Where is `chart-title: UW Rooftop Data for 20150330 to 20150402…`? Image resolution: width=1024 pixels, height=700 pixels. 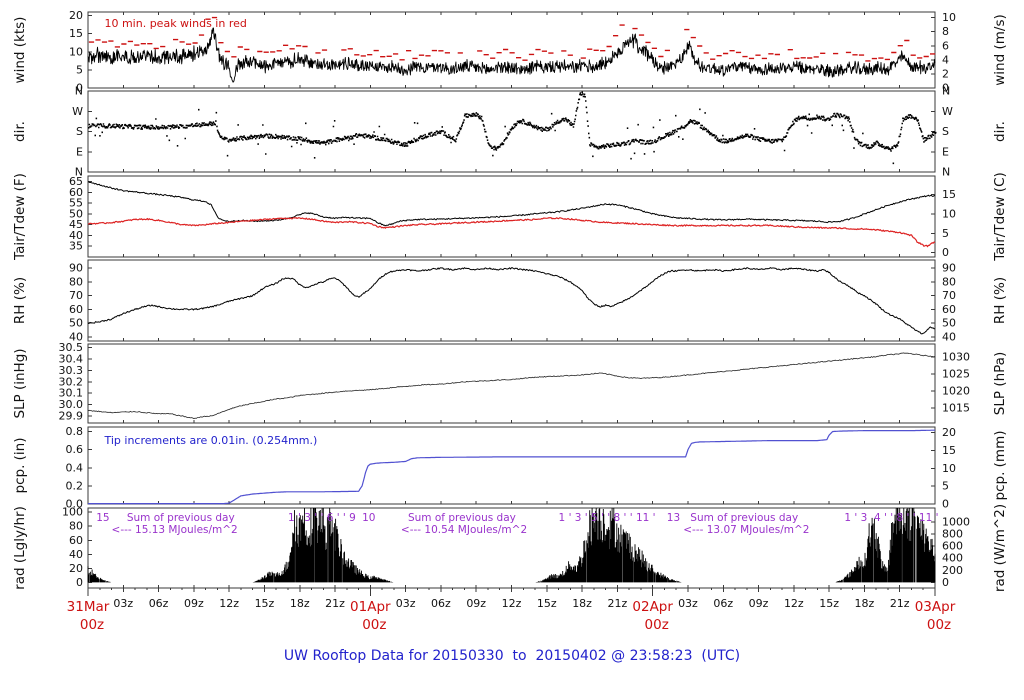 chart-title: UW Rooftop Data for 20150330 to 20150402… is located at coordinates (512, 656).